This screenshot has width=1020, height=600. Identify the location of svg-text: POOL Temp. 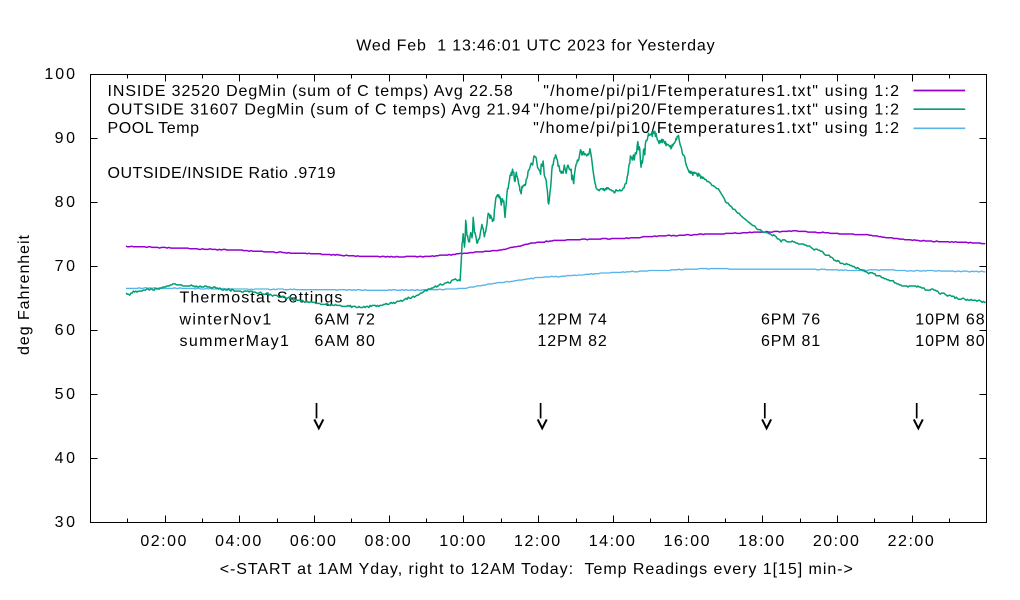
(154, 128).